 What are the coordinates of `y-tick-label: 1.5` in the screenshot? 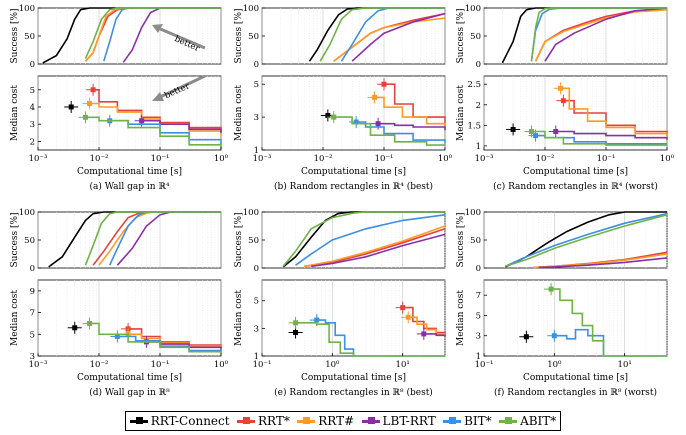 It's located at (474, 126).